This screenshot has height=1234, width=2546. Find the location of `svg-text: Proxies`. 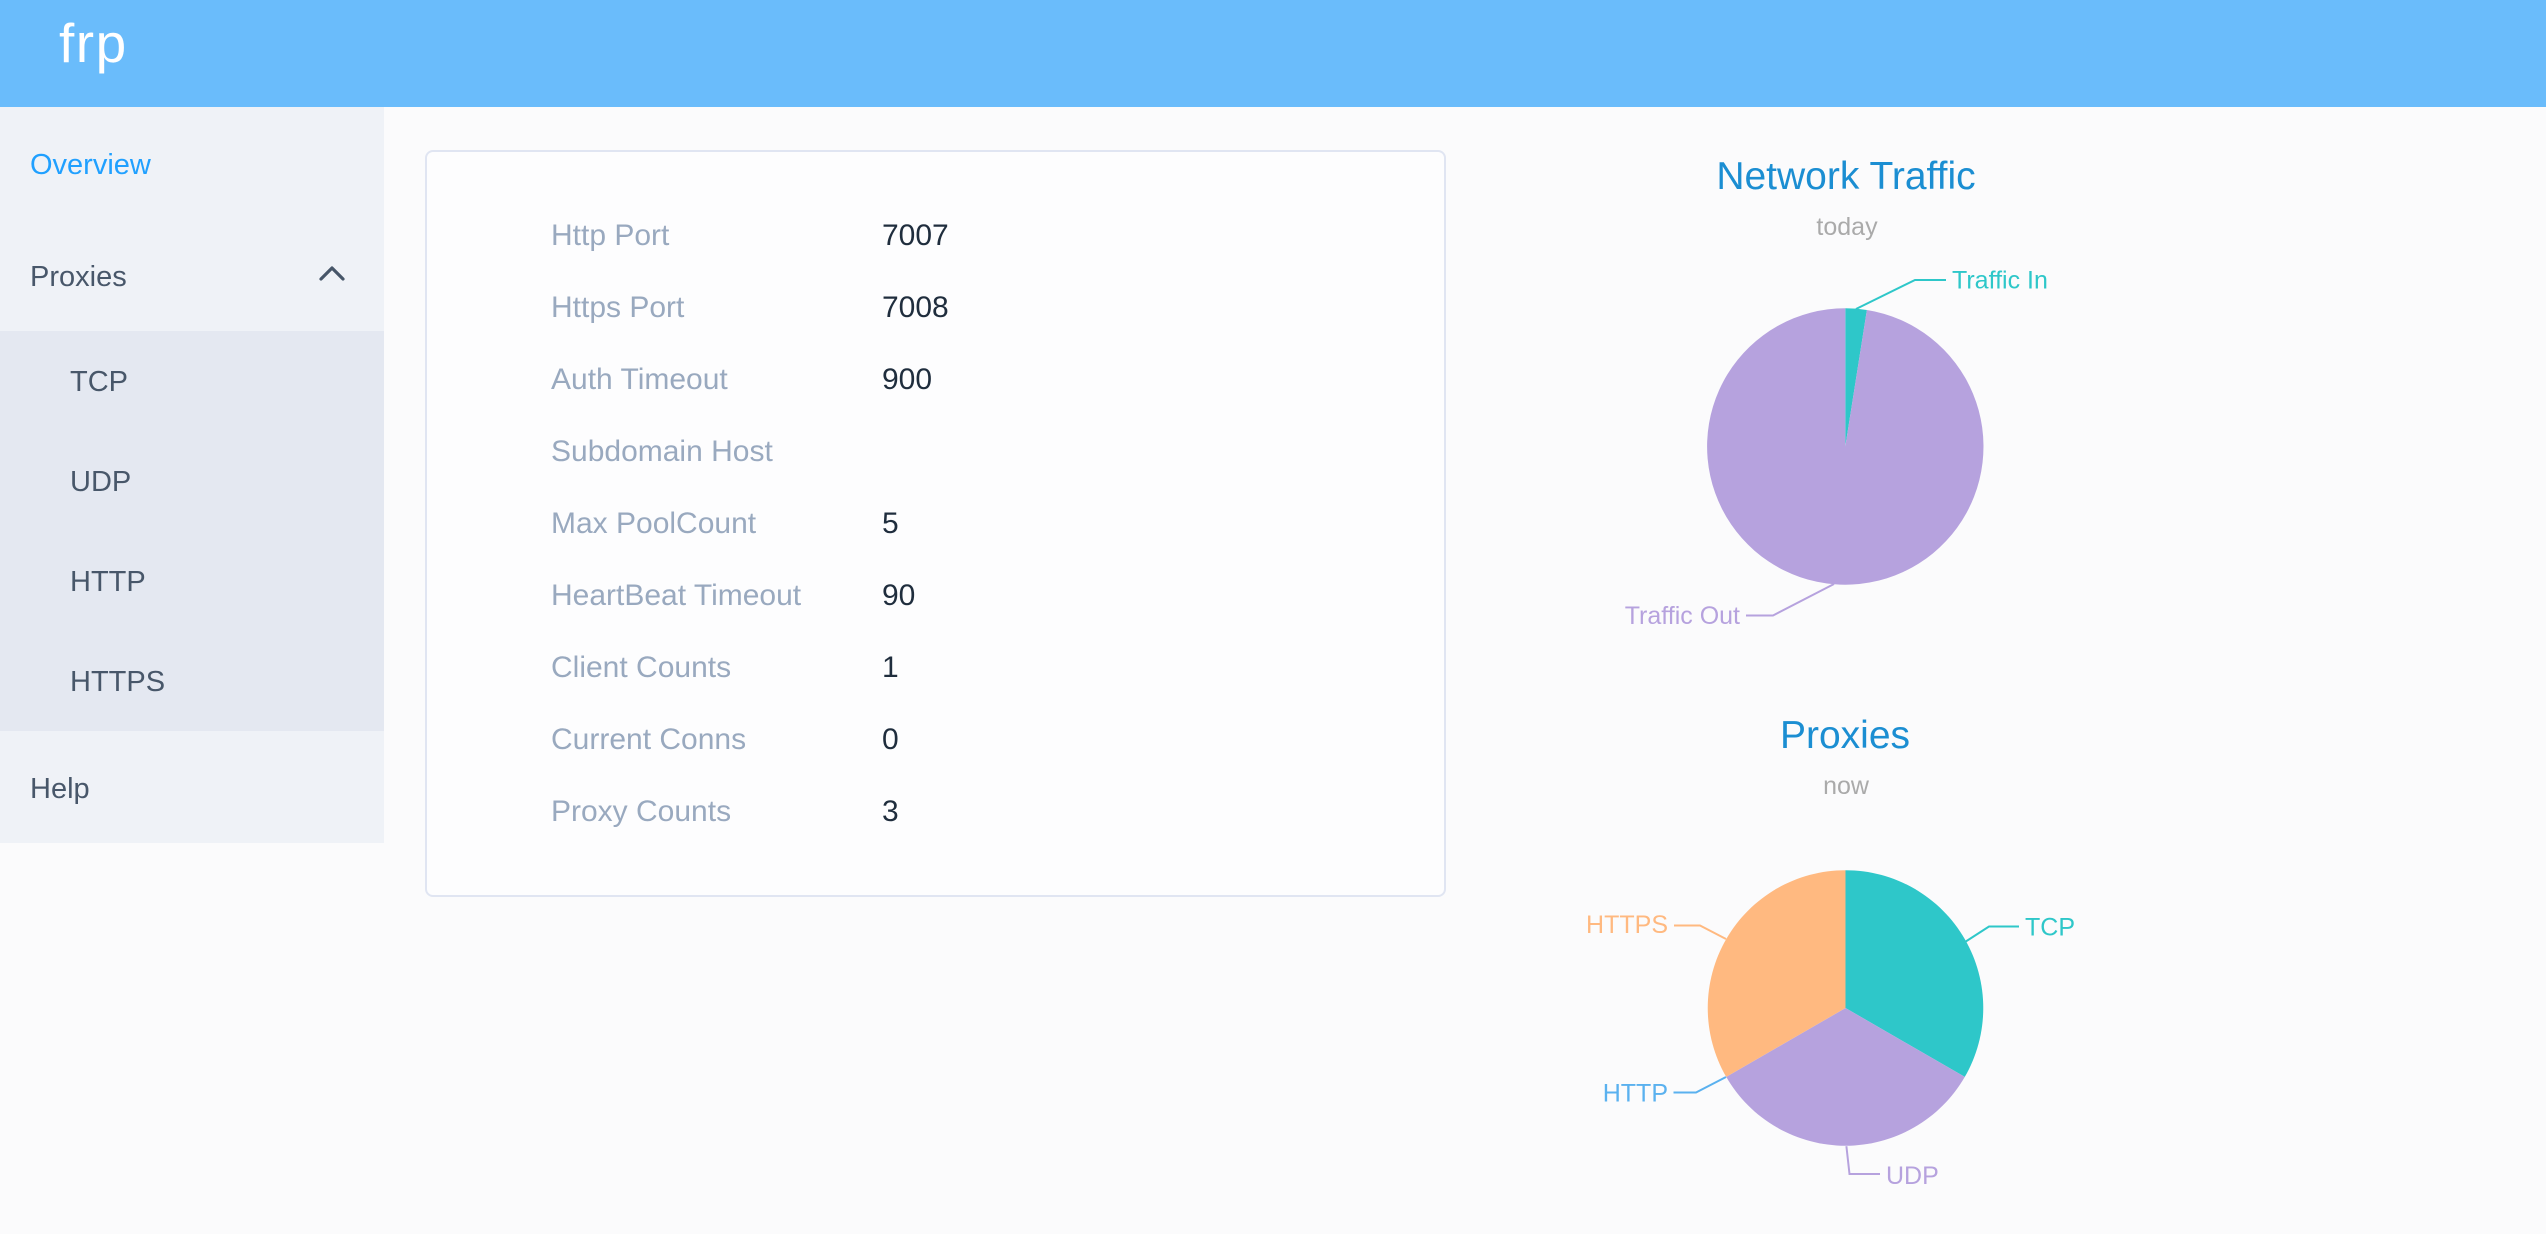

svg-text: Proxies is located at coordinates (1845, 735).